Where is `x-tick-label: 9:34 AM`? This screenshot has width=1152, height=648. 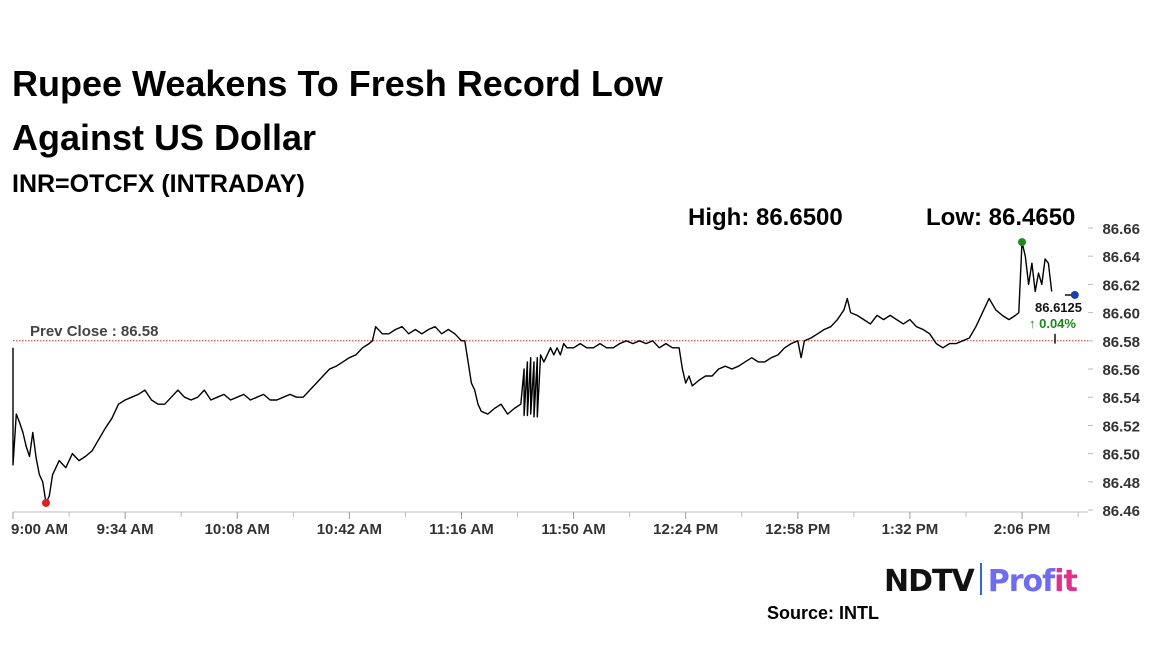 x-tick-label: 9:34 AM is located at coordinates (125, 529).